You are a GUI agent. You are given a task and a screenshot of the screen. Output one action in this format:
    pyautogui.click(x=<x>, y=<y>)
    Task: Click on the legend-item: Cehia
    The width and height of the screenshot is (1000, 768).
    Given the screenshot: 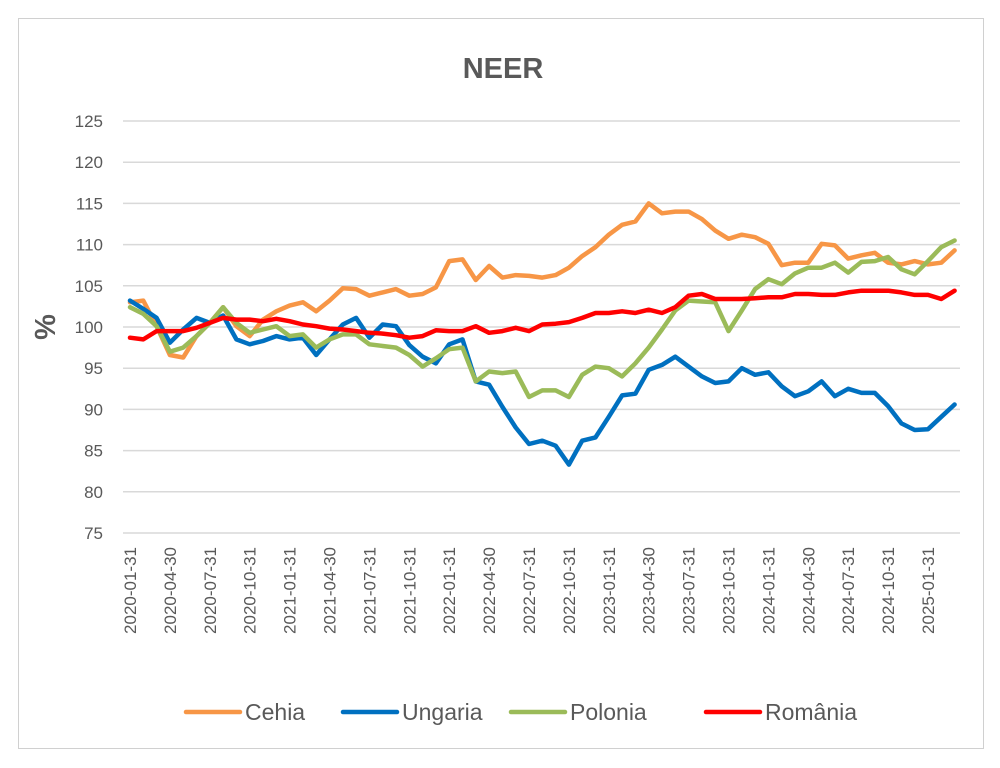 What is the action you would take?
    pyautogui.click(x=244, y=712)
    